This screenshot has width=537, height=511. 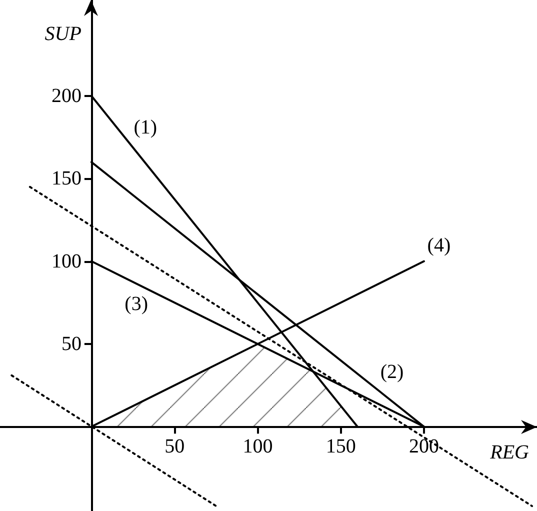 What do you see at coordinates (174, 447) in the screenshot?
I see `x-tick-label: 50` at bounding box center [174, 447].